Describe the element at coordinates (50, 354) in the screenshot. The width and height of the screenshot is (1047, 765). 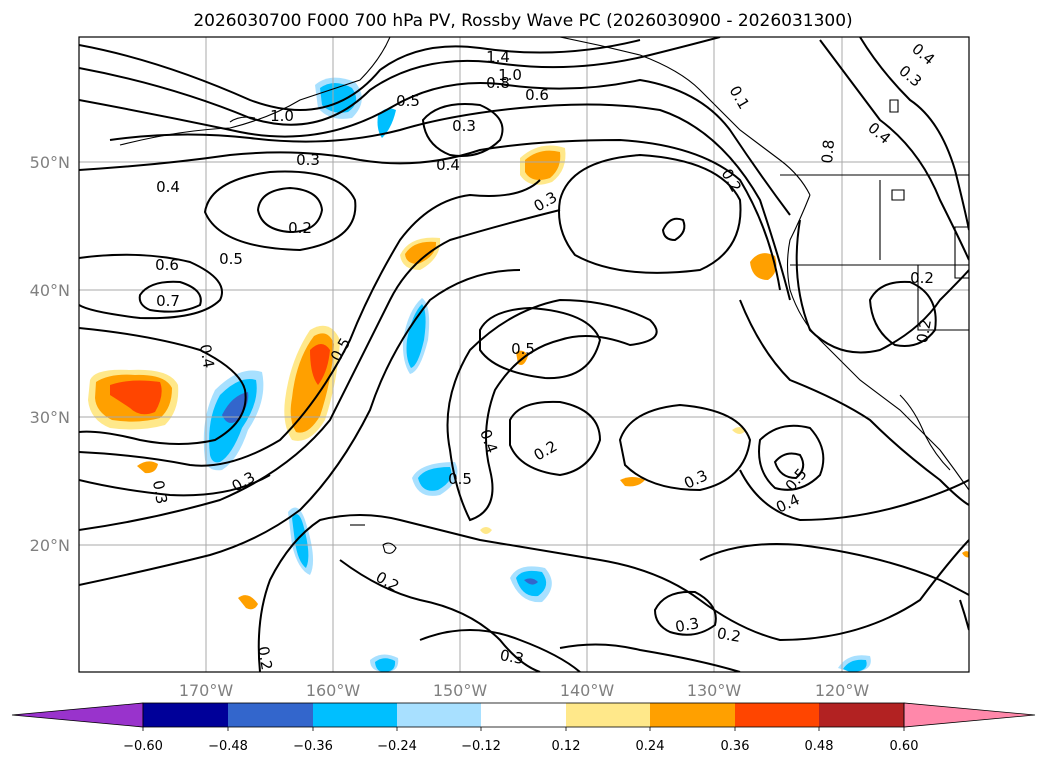
I see `latitude-labels: 50°N 40°N 30°N 20°N` at that location.